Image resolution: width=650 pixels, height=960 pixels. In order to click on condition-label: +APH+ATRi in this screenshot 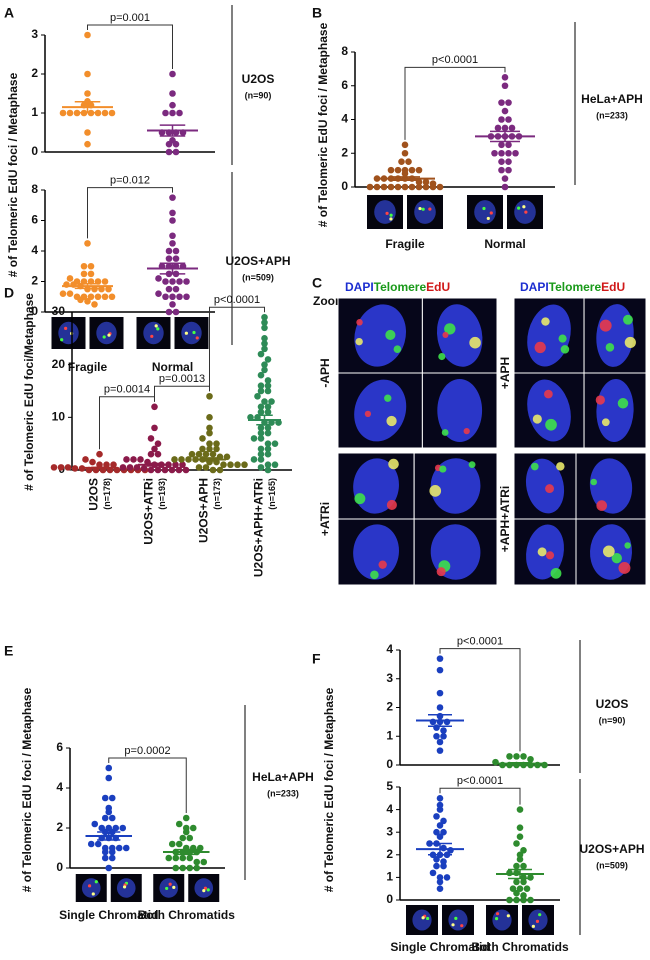, I will do `click(505, 519)`.